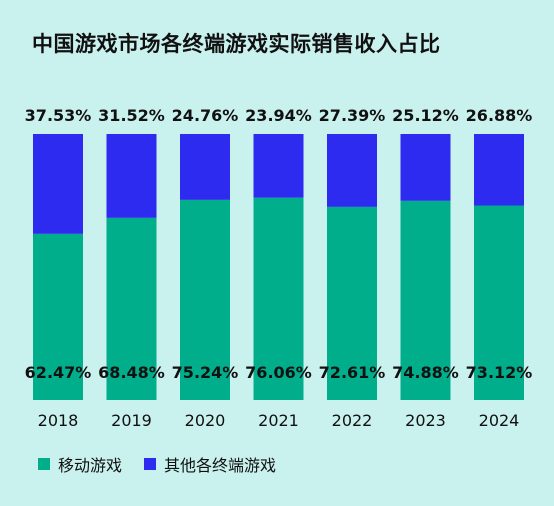 The height and width of the screenshot is (506, 554). What do you see at coordinates (131, 372) in the screenshot?
I see `data-label-mobile-2019: 68.48%` at bounding box center [131, 372].